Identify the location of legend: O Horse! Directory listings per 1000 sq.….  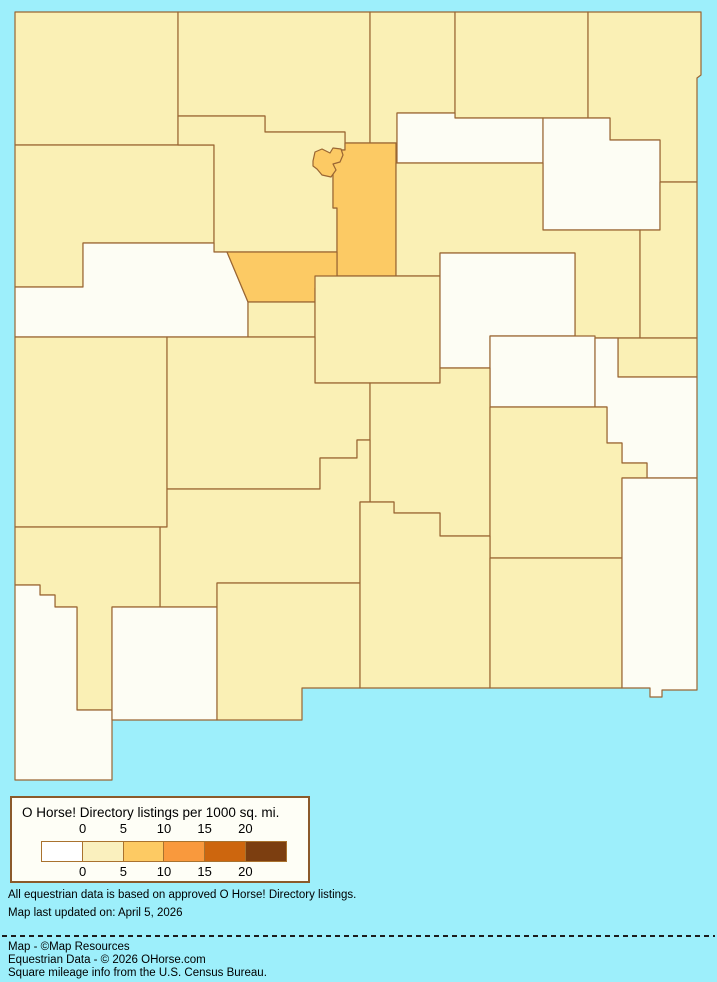
(160, 839).